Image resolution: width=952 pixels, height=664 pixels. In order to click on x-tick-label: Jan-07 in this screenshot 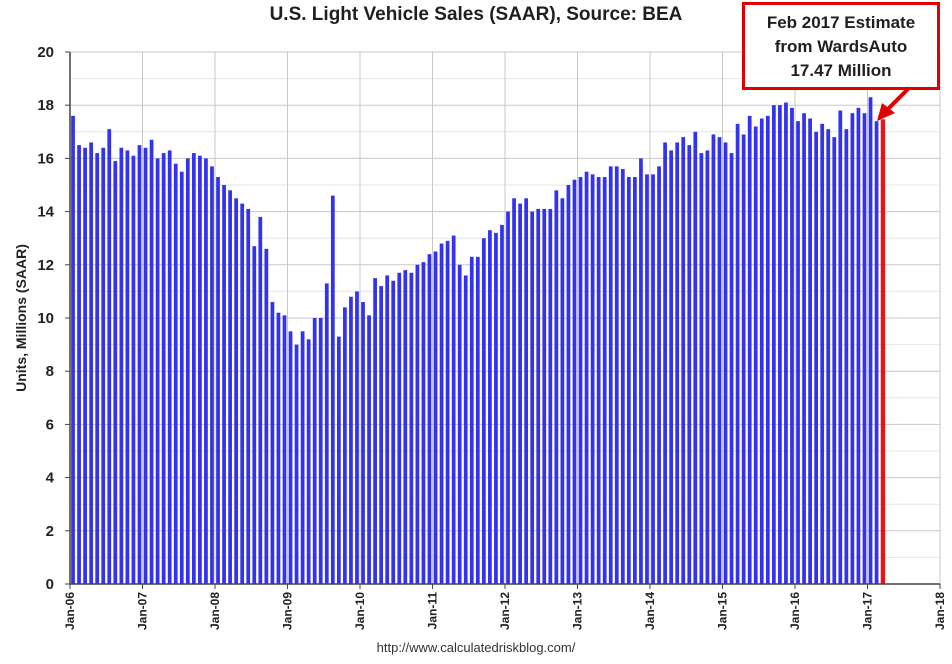, I will do `click(143, 611)`.